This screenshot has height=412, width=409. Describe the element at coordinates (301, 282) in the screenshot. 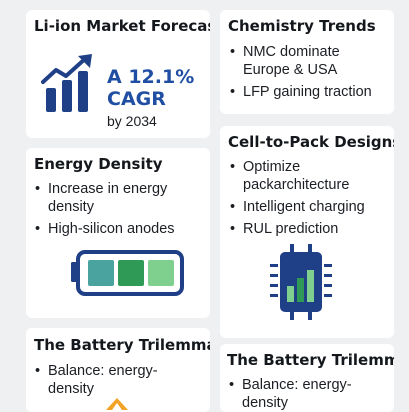

I see `battery-chip-icon` at that location.